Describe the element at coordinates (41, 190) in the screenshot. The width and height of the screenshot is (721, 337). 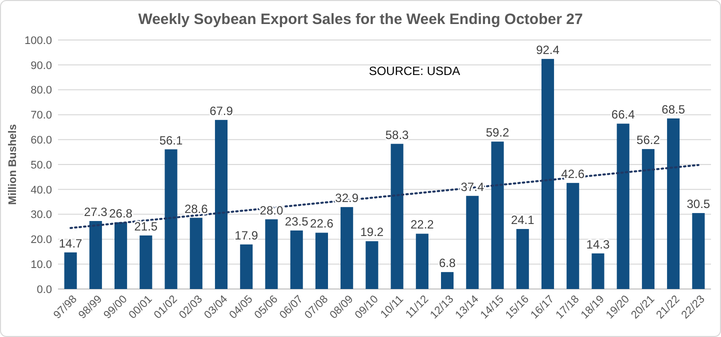
I see `y-tick-label: 40.0` at that location.